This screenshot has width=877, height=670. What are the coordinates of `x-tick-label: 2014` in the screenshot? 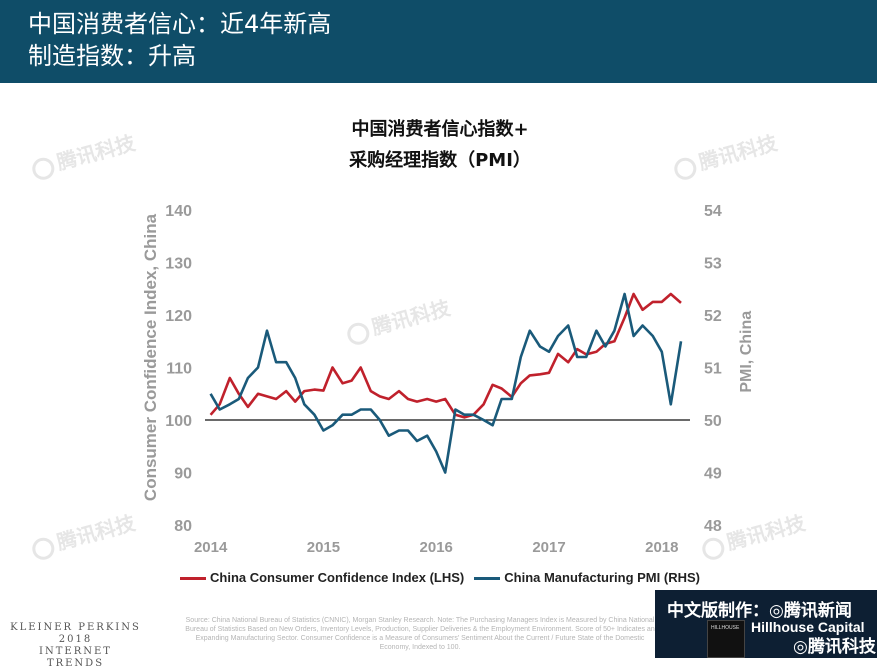 It's located at (211, 547).